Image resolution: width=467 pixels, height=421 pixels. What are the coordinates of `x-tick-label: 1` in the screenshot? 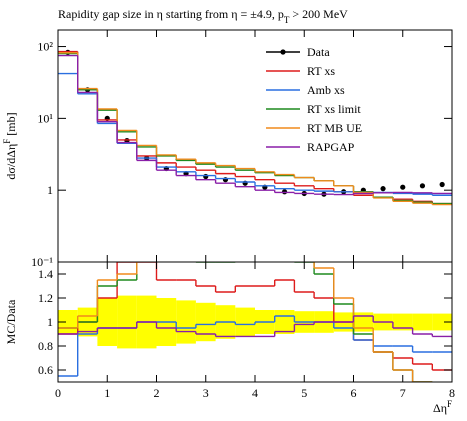 It's located at (107, 393).